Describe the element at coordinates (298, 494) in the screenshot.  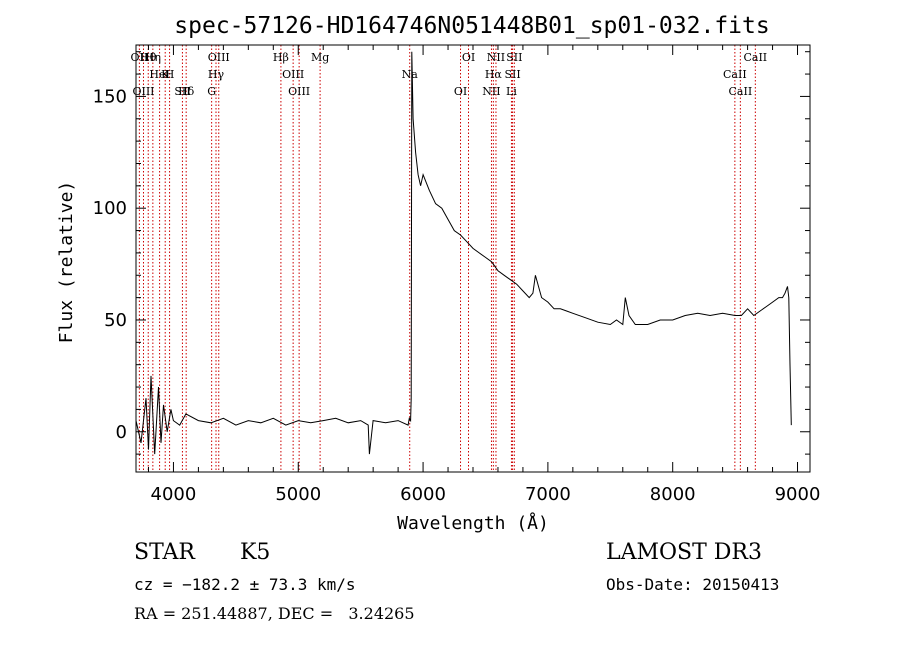
I see `x-tick-label: 5000` at that location.